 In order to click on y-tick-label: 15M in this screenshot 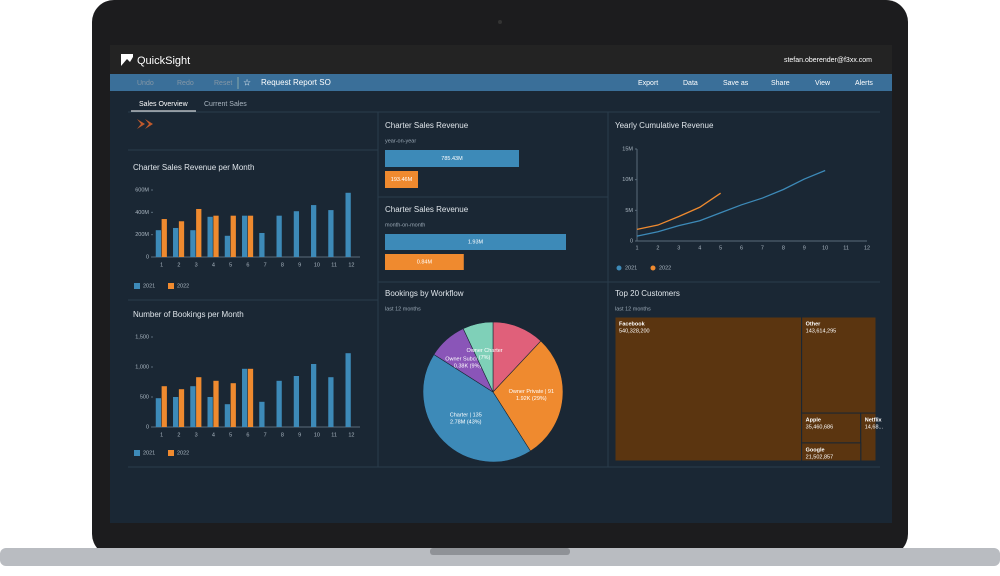, I will do `click(627, 149)`.